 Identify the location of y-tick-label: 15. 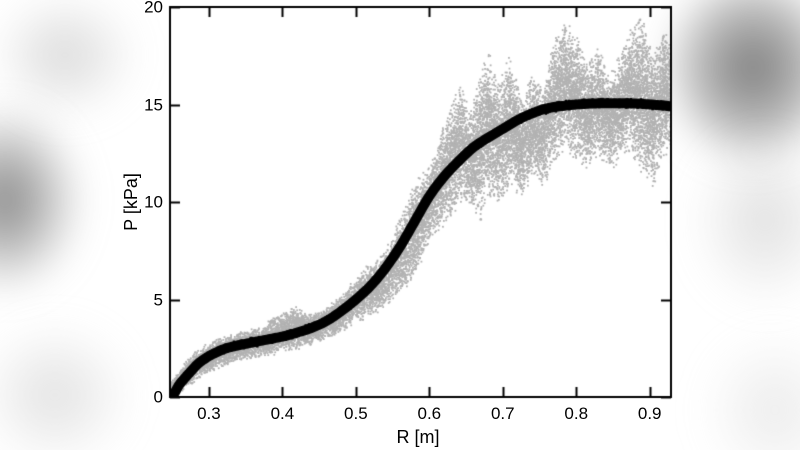
(153, 104).